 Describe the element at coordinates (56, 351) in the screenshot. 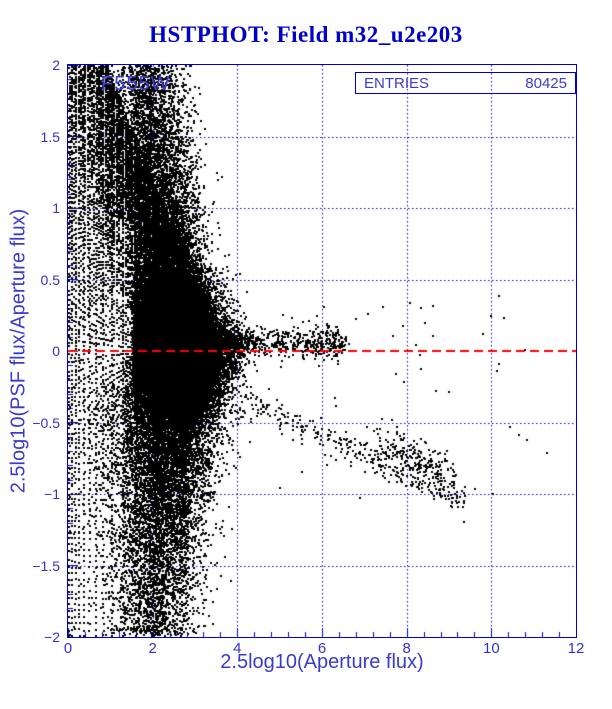

I see `y-tick-label: 0` at that location.